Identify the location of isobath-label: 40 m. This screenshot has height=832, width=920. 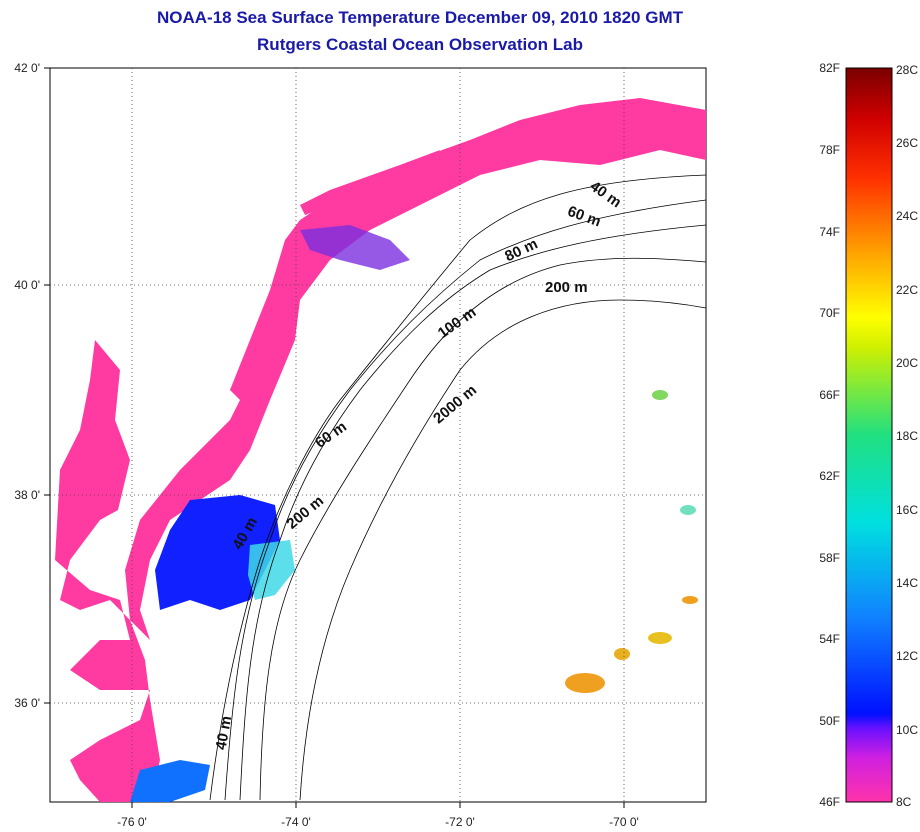
(224, 733).